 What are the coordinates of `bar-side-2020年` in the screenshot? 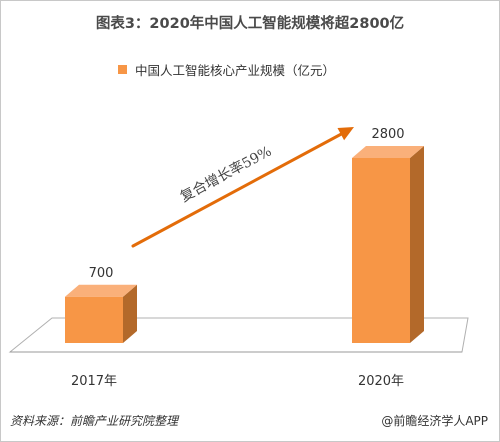 It's located at (417, 244).